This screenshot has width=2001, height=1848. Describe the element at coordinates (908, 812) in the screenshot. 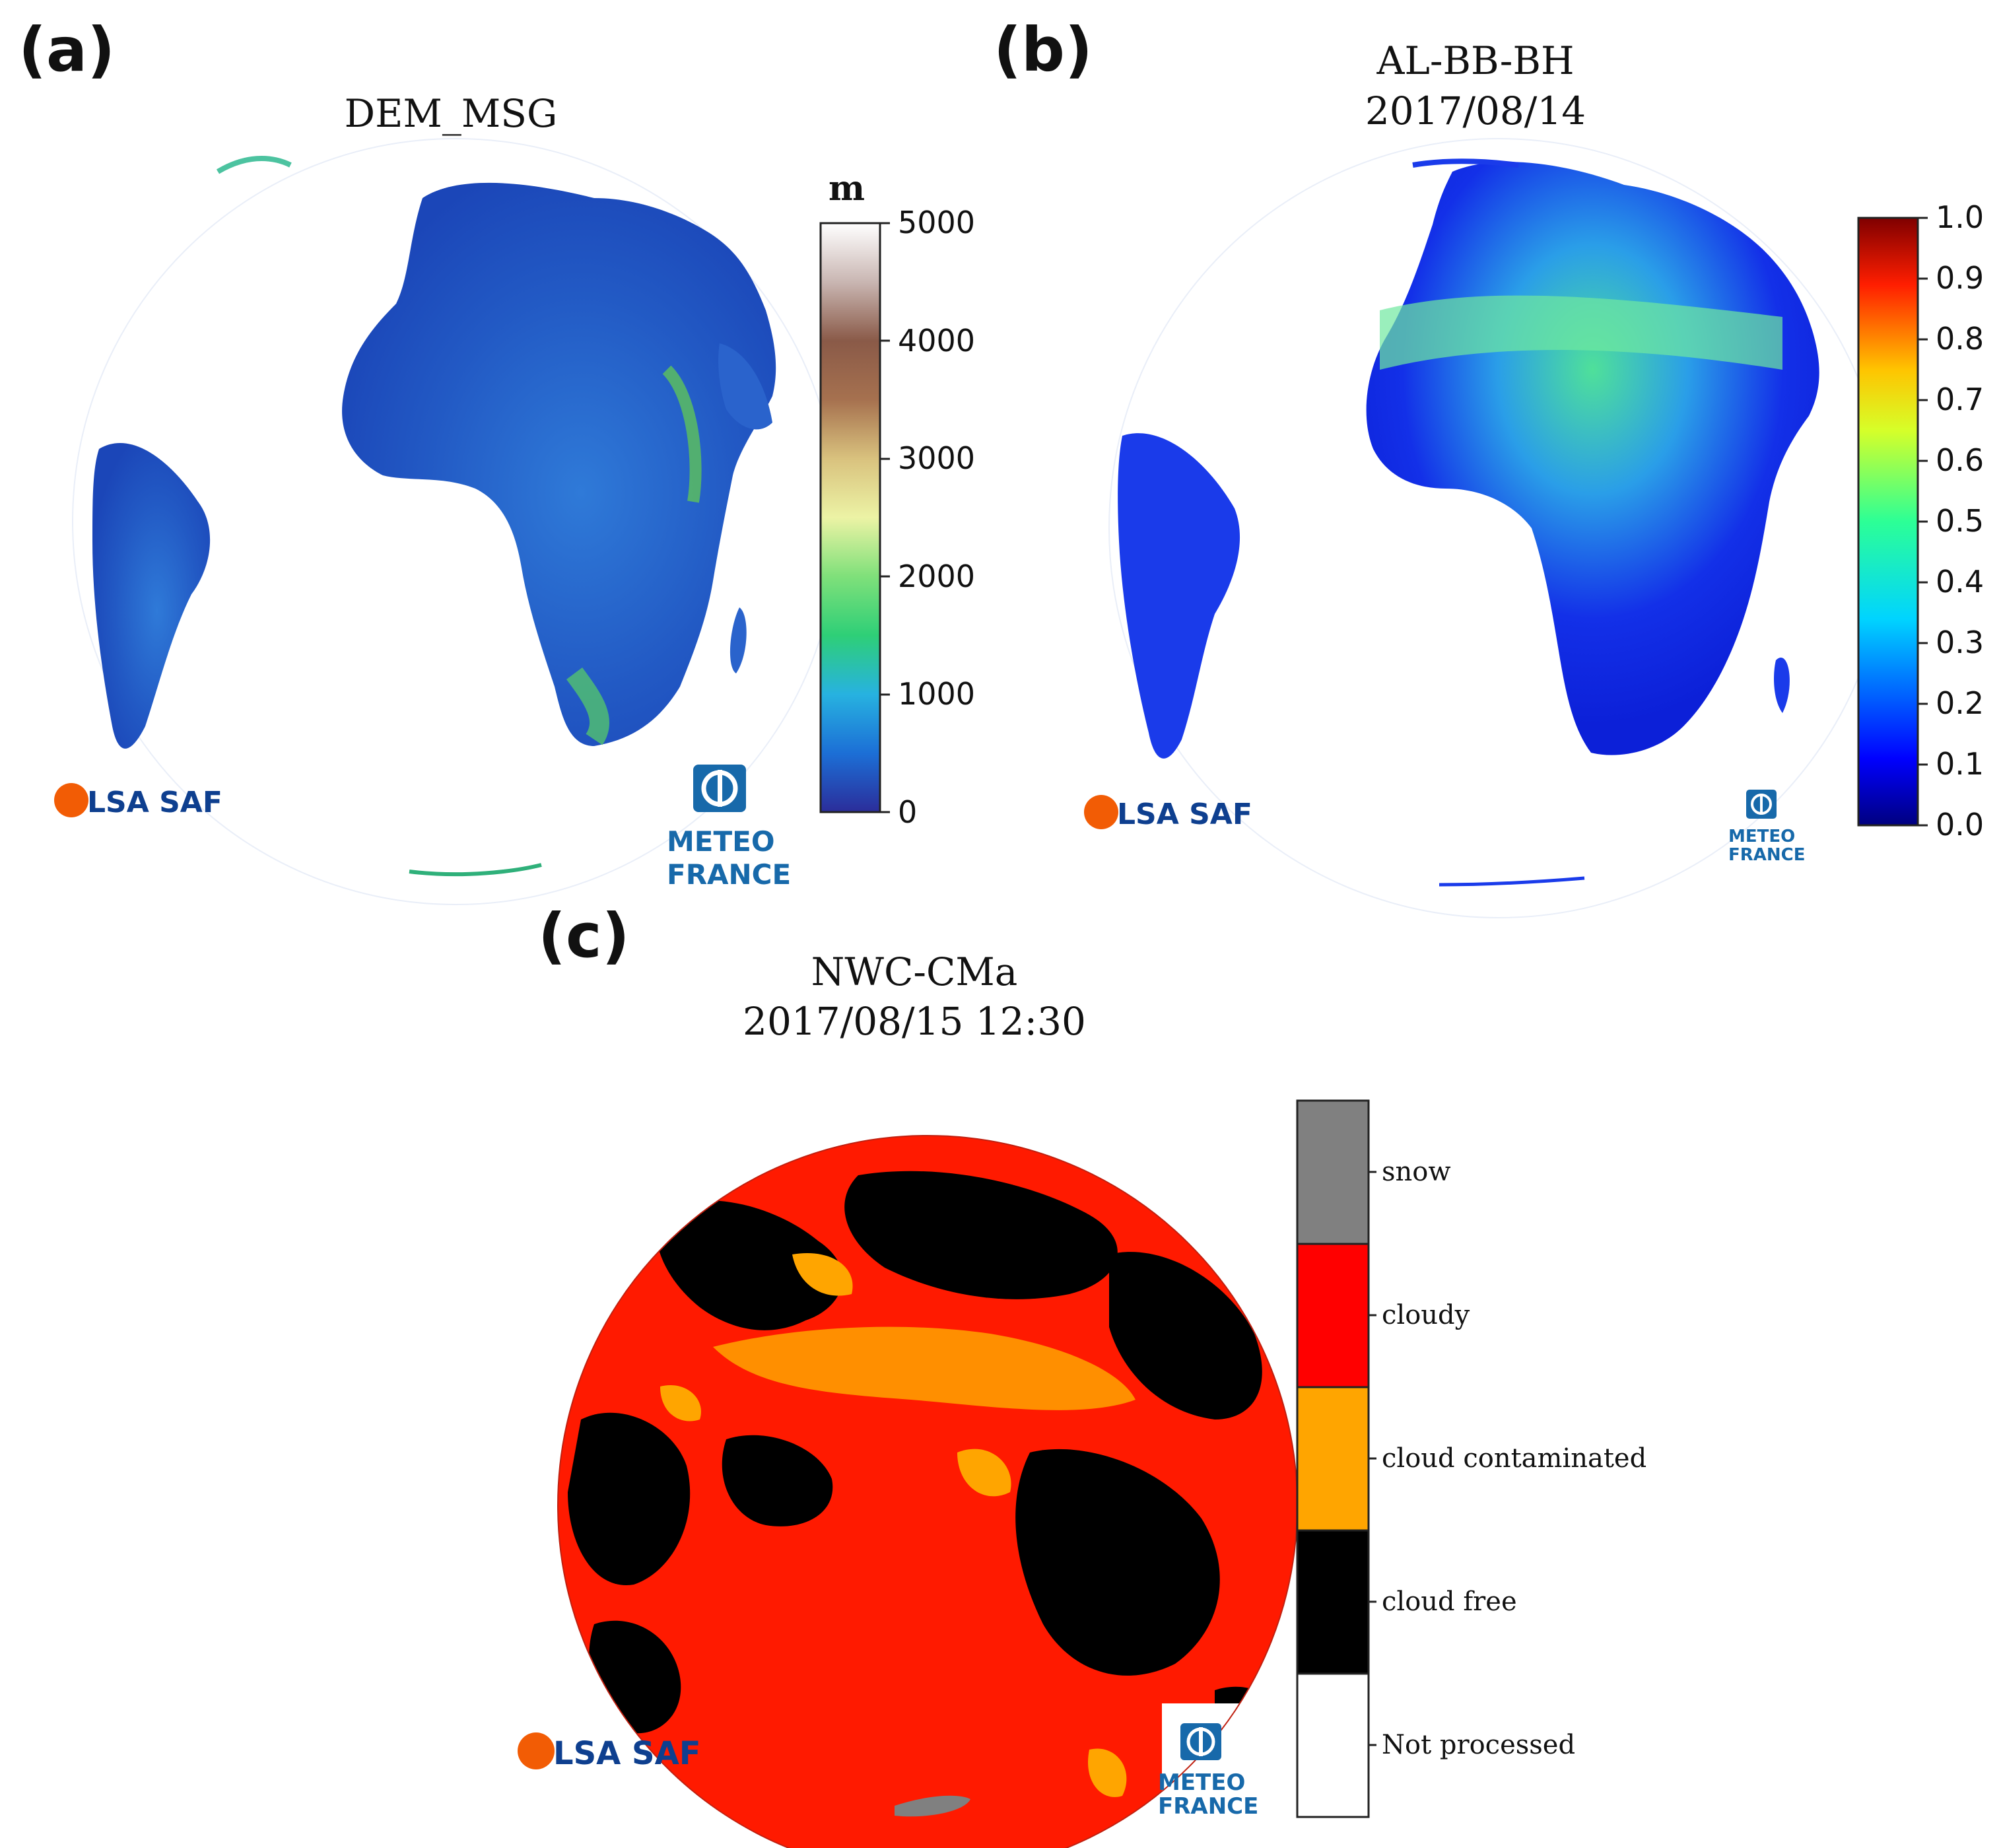

I see `panel-a-tick-0: 0` at that location.